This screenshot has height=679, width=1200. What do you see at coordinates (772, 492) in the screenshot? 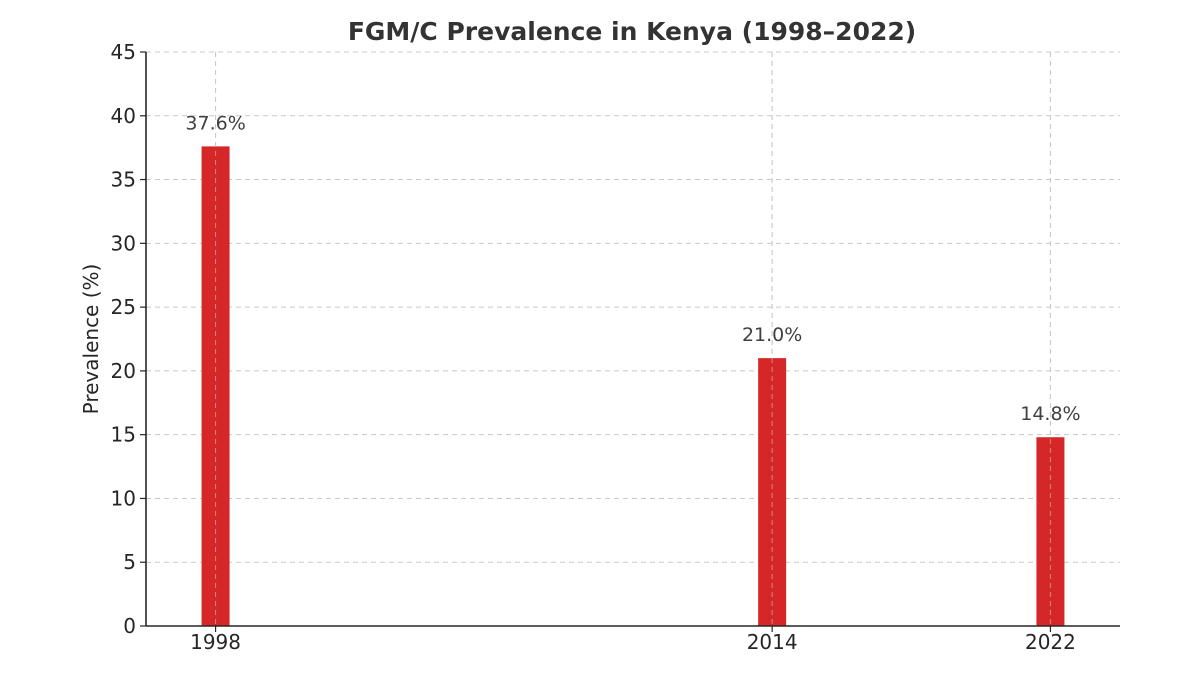
I see `bar` at bounding box center [772, 492].